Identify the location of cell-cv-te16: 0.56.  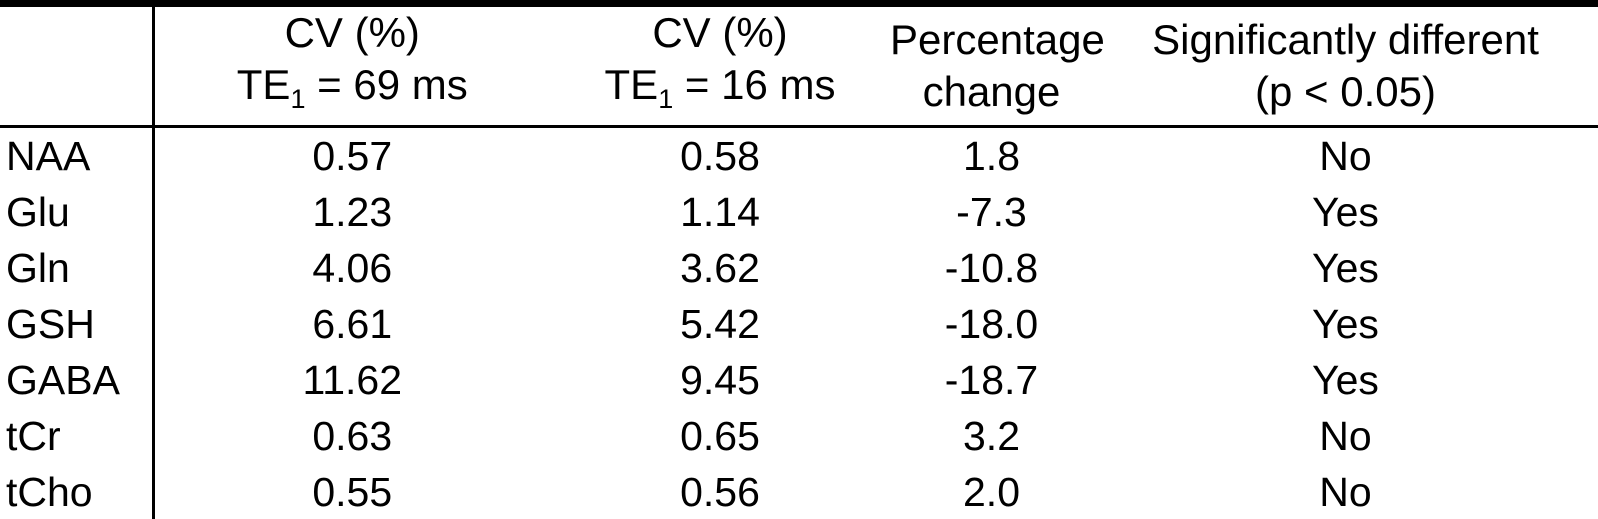
(720, 491).